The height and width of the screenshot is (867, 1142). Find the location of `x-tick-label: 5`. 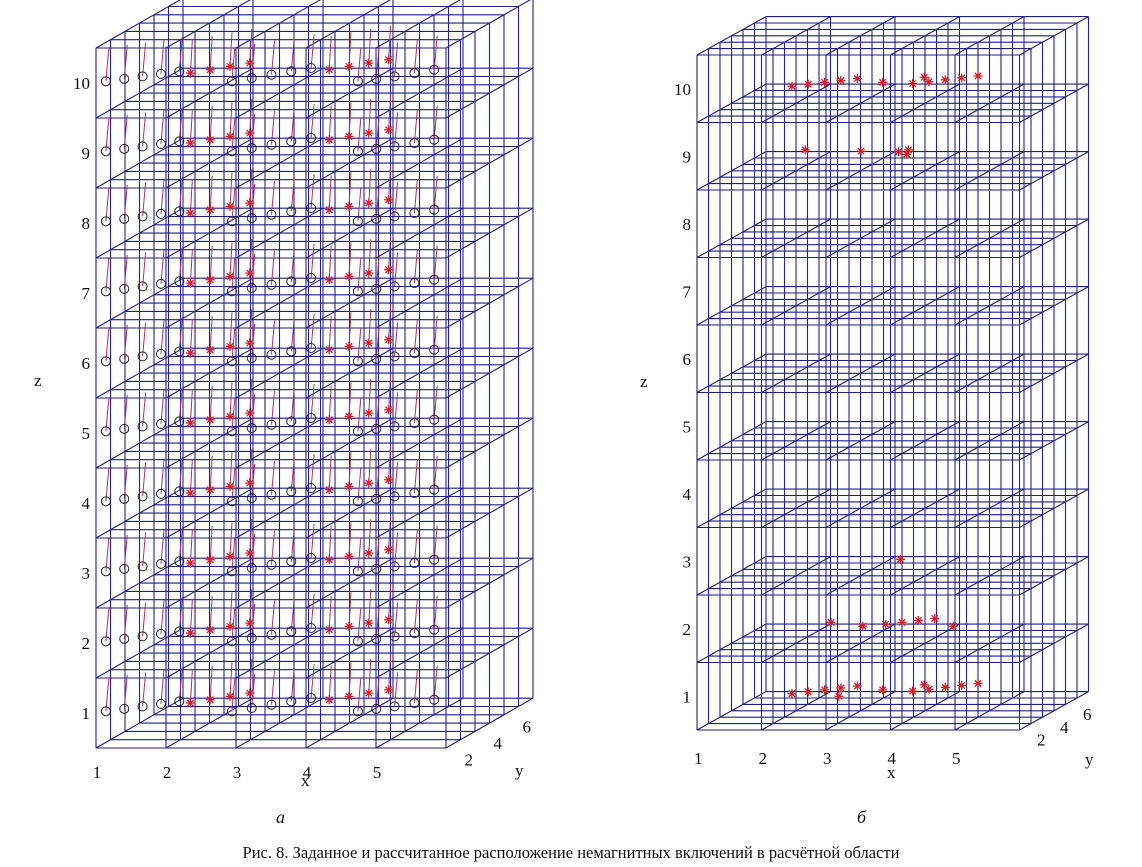

x-tick-label: 5 is located at coordinates (956, 758).